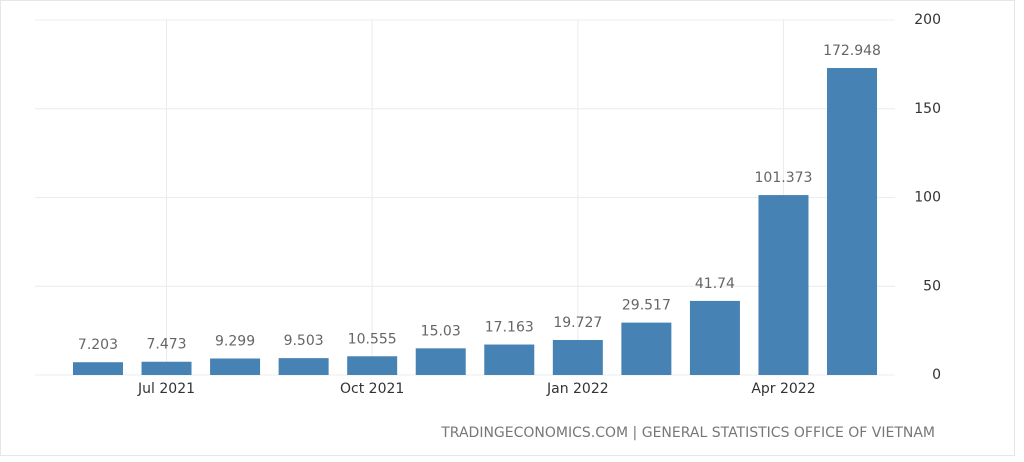 Image resolution: width=1024 pixels, height=462 pixels. I want to click on value-label: 17.163, so click(509, 328).